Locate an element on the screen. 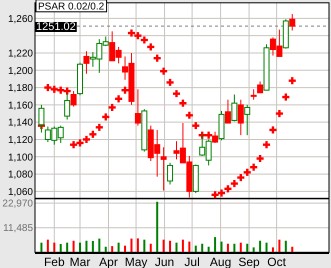  y-tick-label: 22,970 is located at coordinates (18, 204).